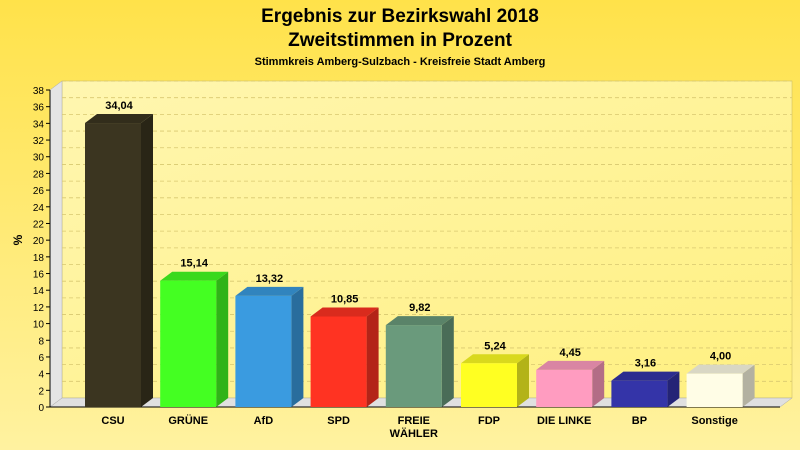 The image size is (800, 450). I want to click on chart-title: Ergebnis zur Bezirkswahl 2018, so click(400, 16).